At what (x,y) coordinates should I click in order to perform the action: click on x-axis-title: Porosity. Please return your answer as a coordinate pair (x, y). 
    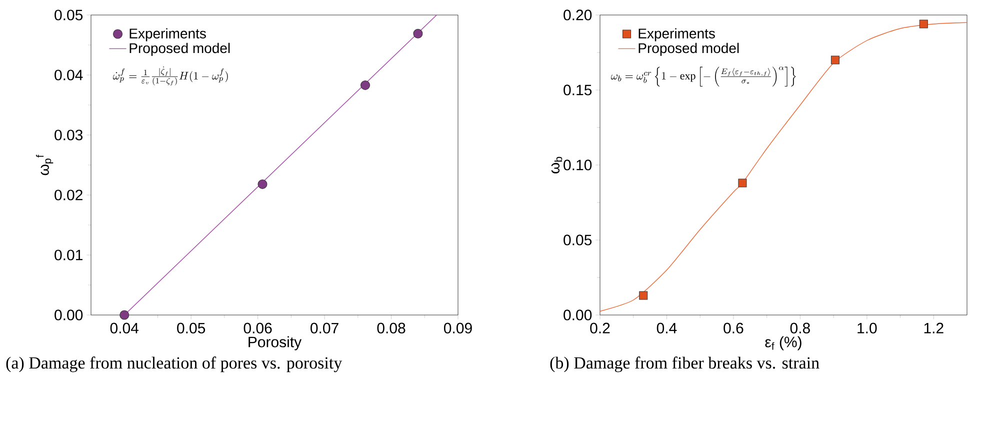
    Looking at the image, I should click on (275, 343).